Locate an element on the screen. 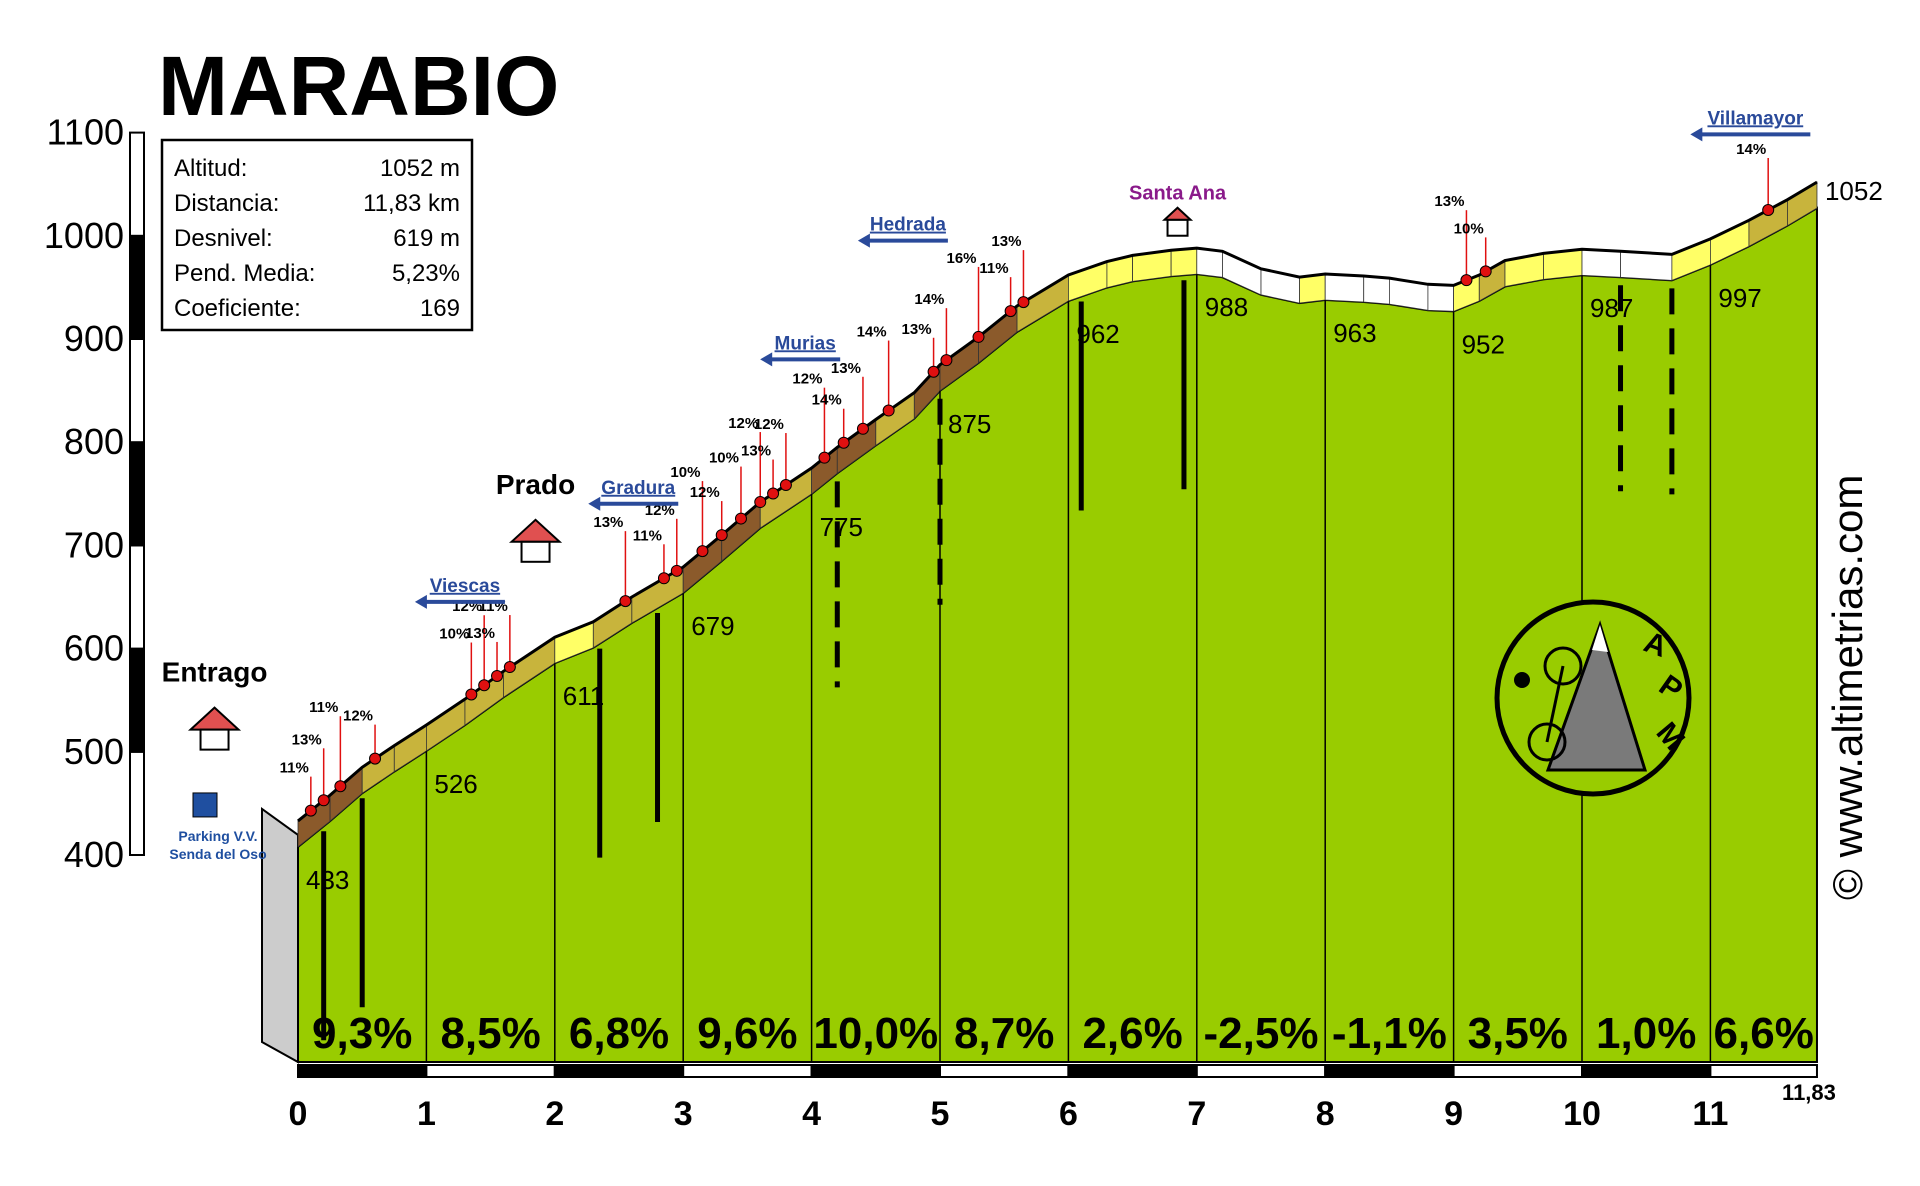 The image size is (1920, 1186). y-tick-label: 500 is located at coordinates (94, 751).